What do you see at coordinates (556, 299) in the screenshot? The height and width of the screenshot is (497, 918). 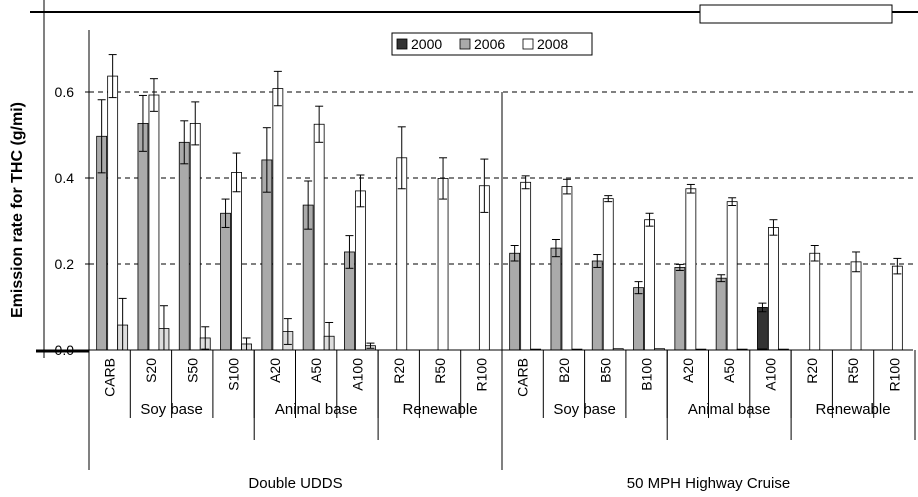 I see `bar-2006-b20` at bounding box center [556, 299].